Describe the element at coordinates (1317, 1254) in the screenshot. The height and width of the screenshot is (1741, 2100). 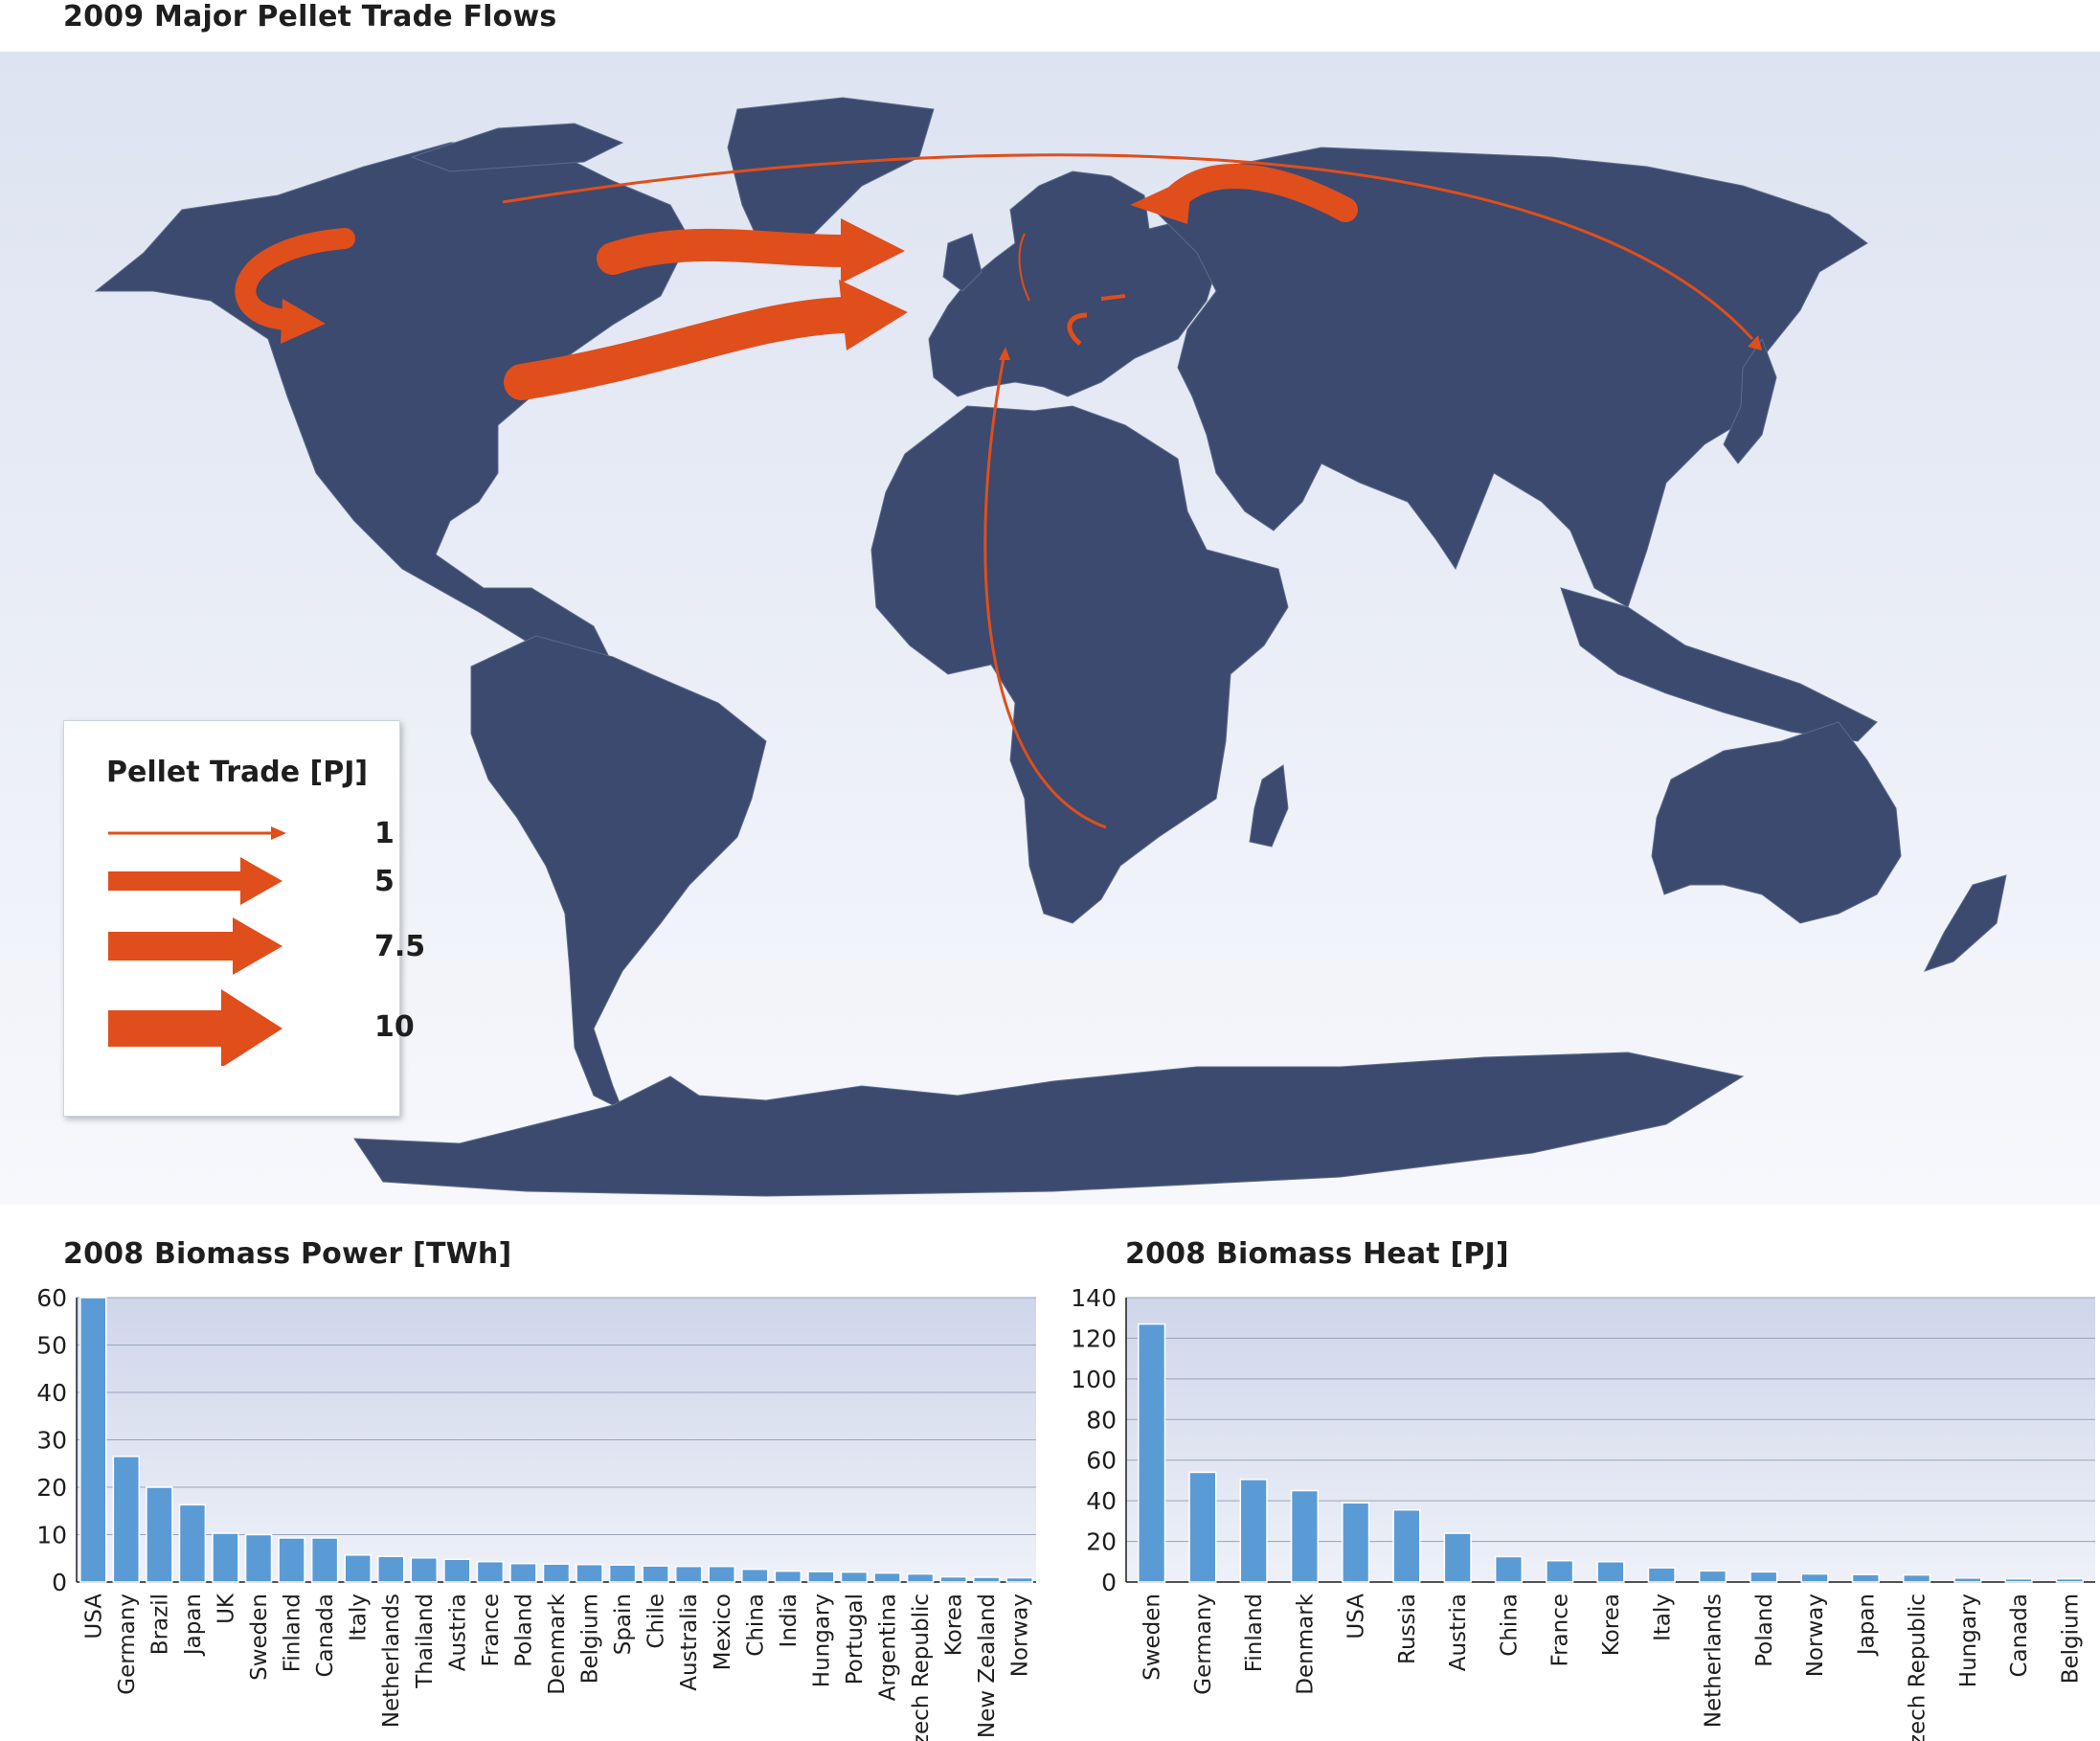
I see `heat-chart-title: 2008 Biomass Heat [PJ]` at that location.